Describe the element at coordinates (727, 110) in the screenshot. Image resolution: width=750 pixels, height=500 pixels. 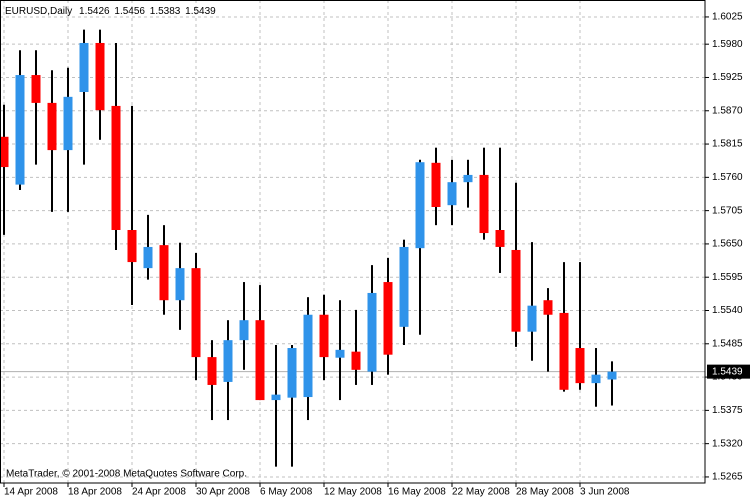
I see `y-tick-label: 1.5870` at that location.